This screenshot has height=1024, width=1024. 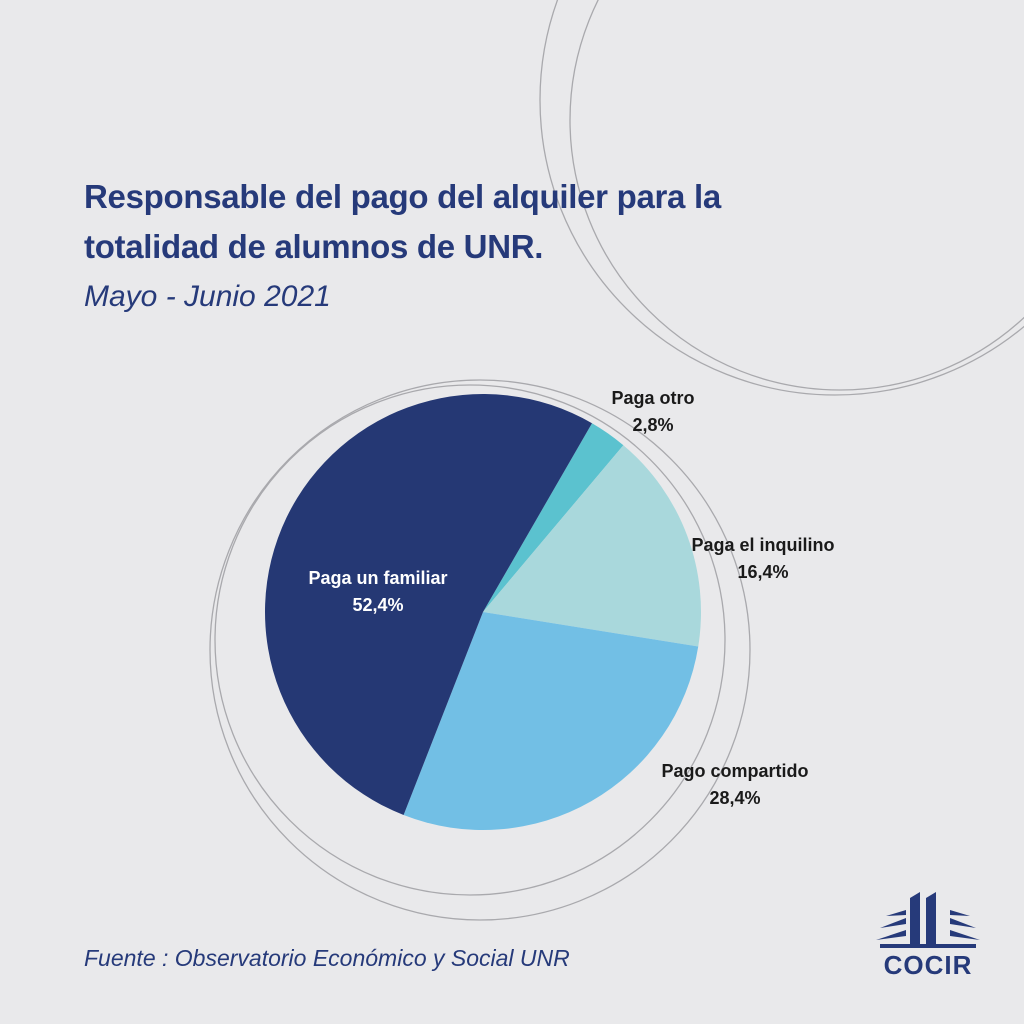 I want to click on slice-name-label: Pago compartido, so click(x=734, y=771).